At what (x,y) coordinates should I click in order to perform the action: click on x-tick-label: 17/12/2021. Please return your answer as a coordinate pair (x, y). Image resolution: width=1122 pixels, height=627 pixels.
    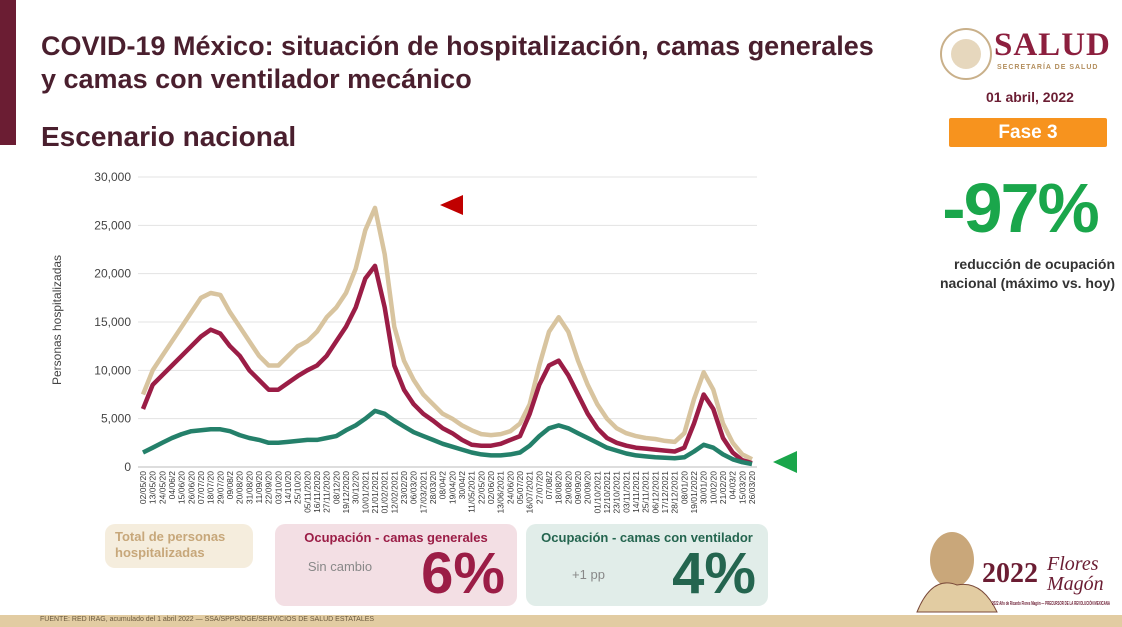
    Looking at the image, I should click on (665, 492).